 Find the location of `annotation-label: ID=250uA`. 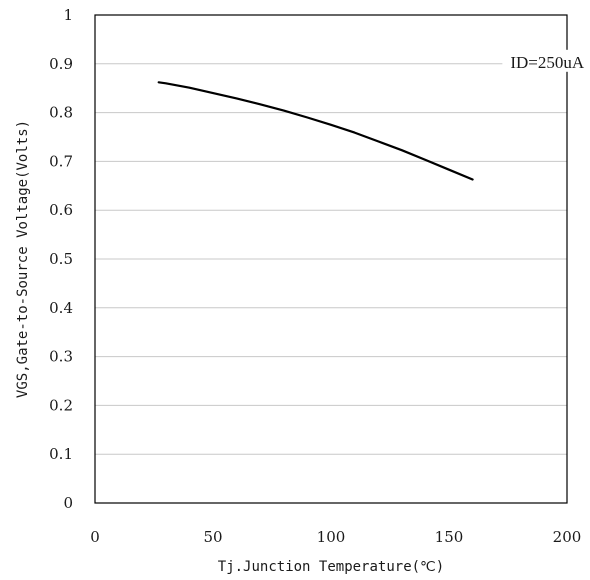

annotation-label: ID=250uA is located at coordinates (547, 62).